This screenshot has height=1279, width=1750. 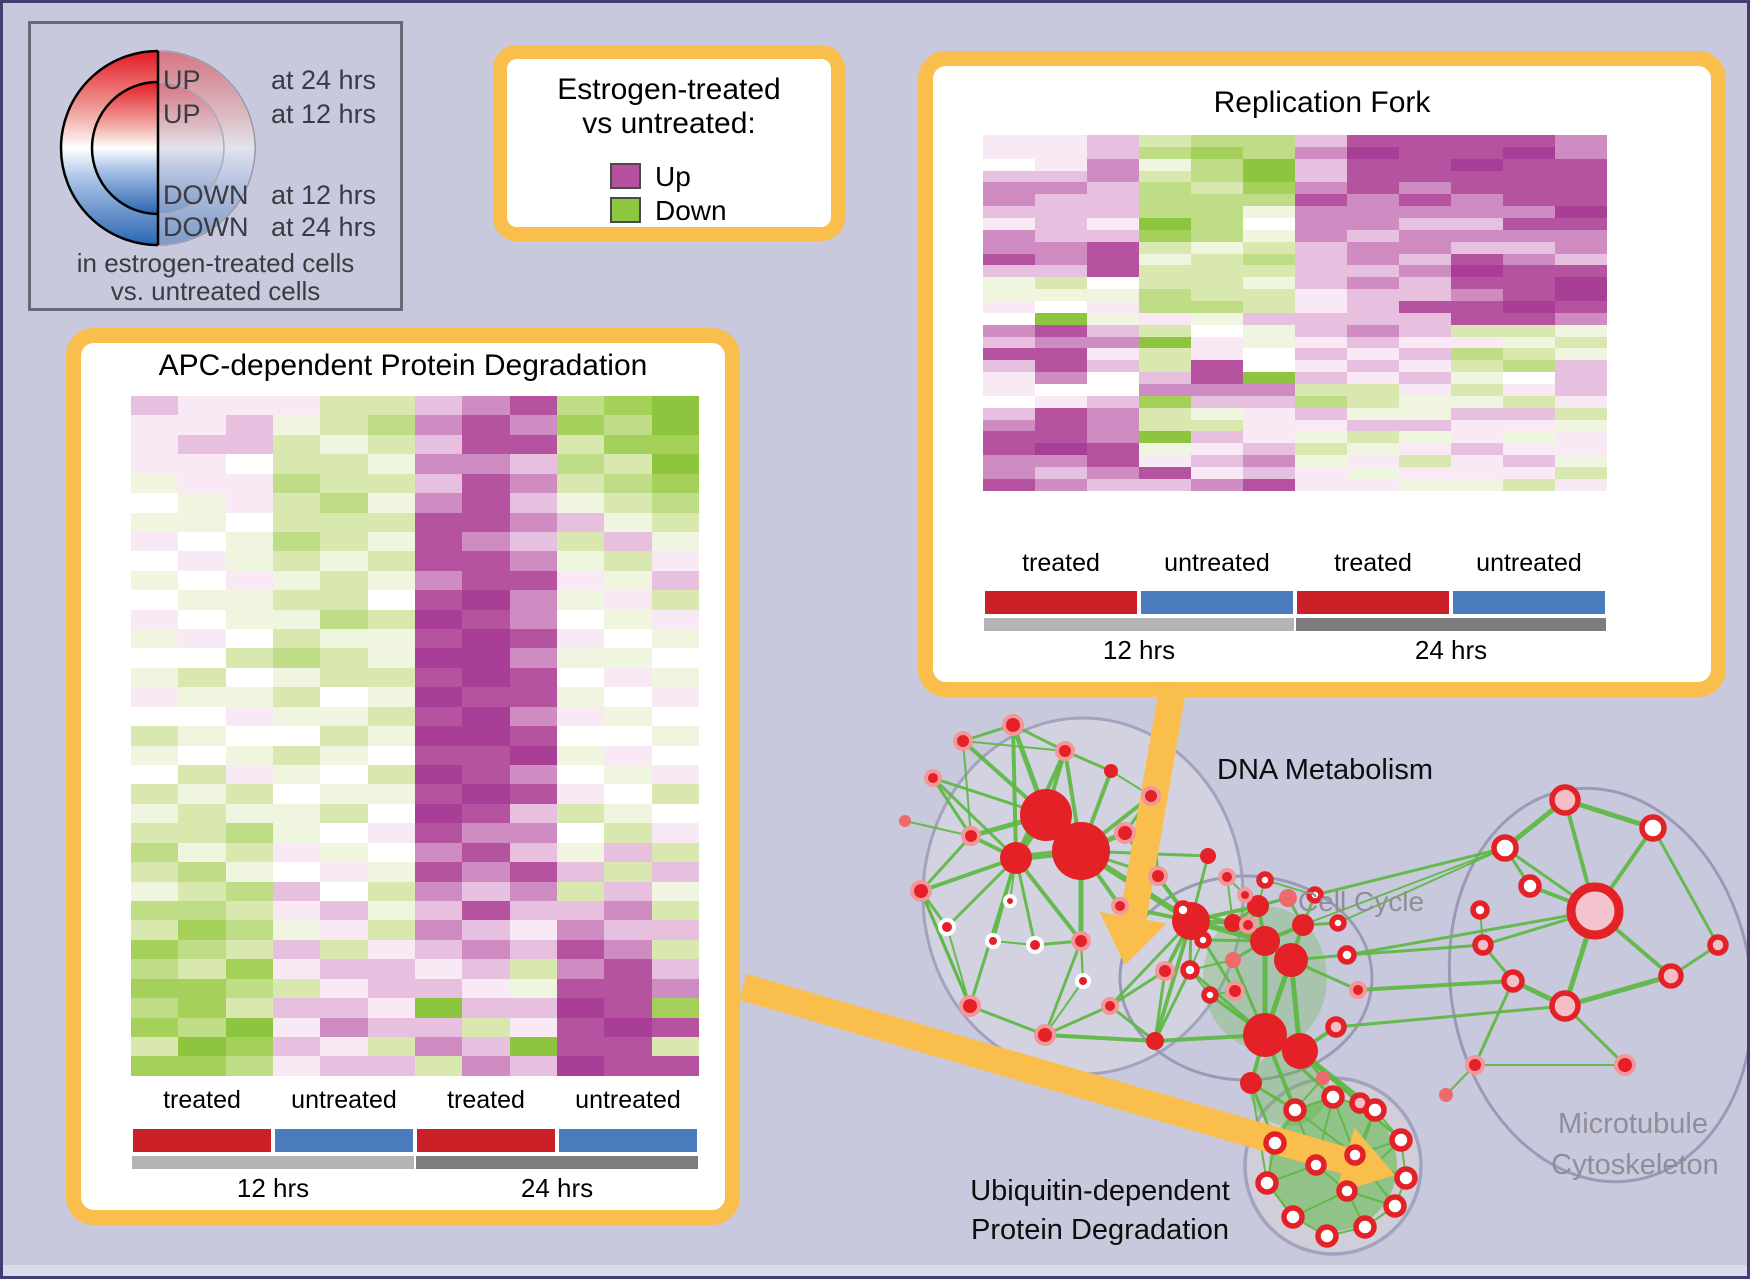 What do you see at coordinates (1635, 1165) in the screenshot?
I see `cluster-label-microtubule-cytoskeleton: Cytoskeleton` at bounding box center [1635, 1165].